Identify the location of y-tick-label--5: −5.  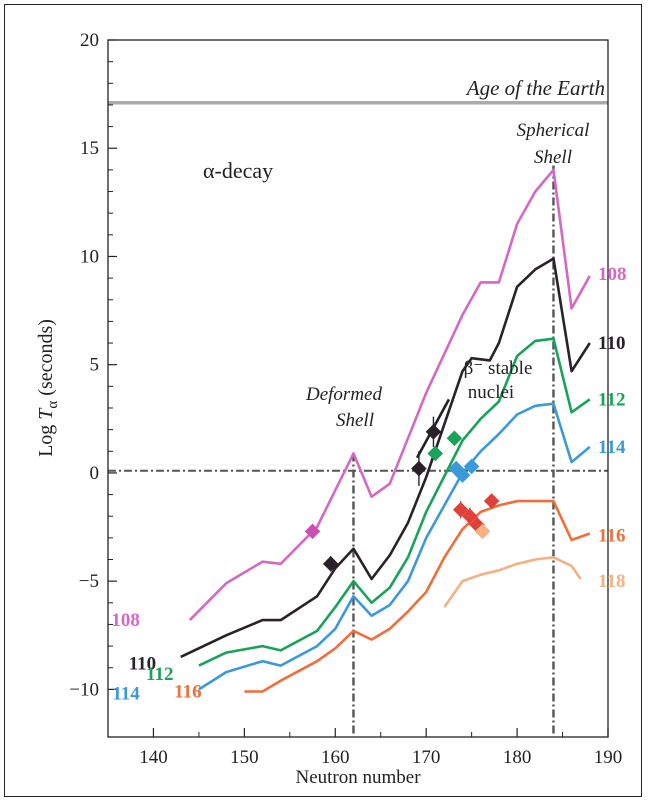
(89, 581).